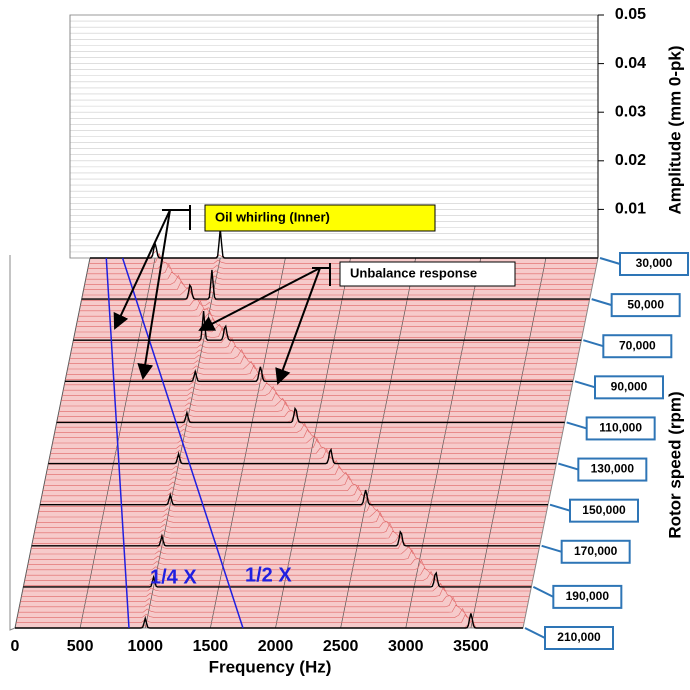 The image size is (690, 690). I want to click on z-tick-label: 50,000, so click(645, 304).